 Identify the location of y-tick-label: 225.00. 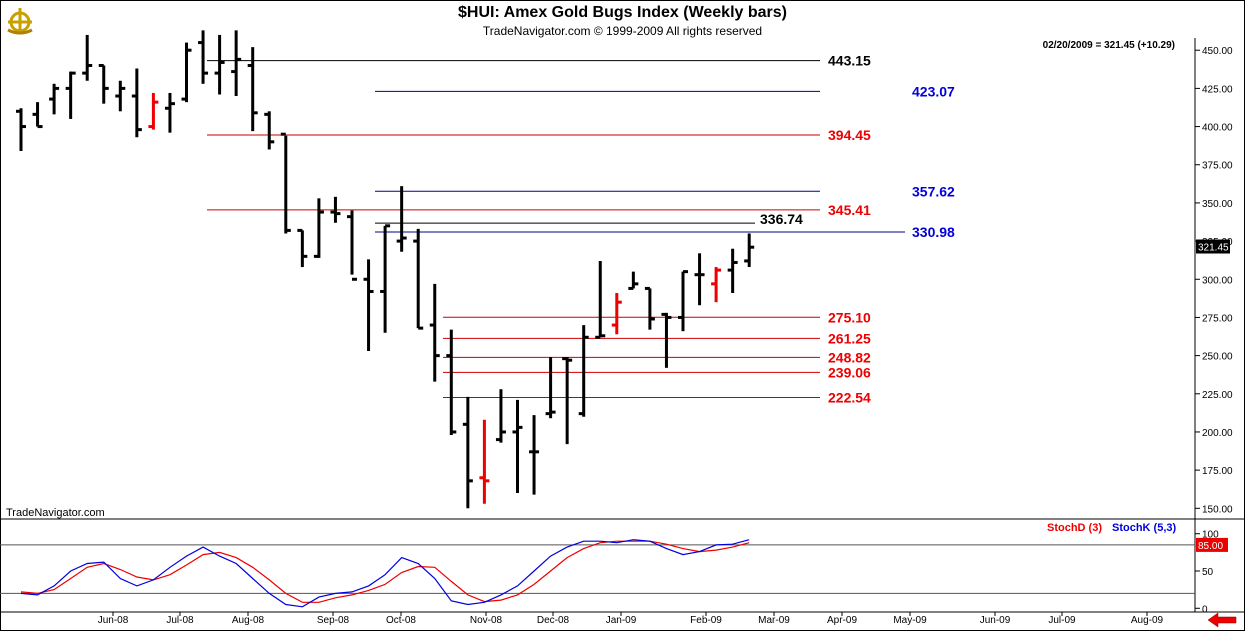
(1217, 395).